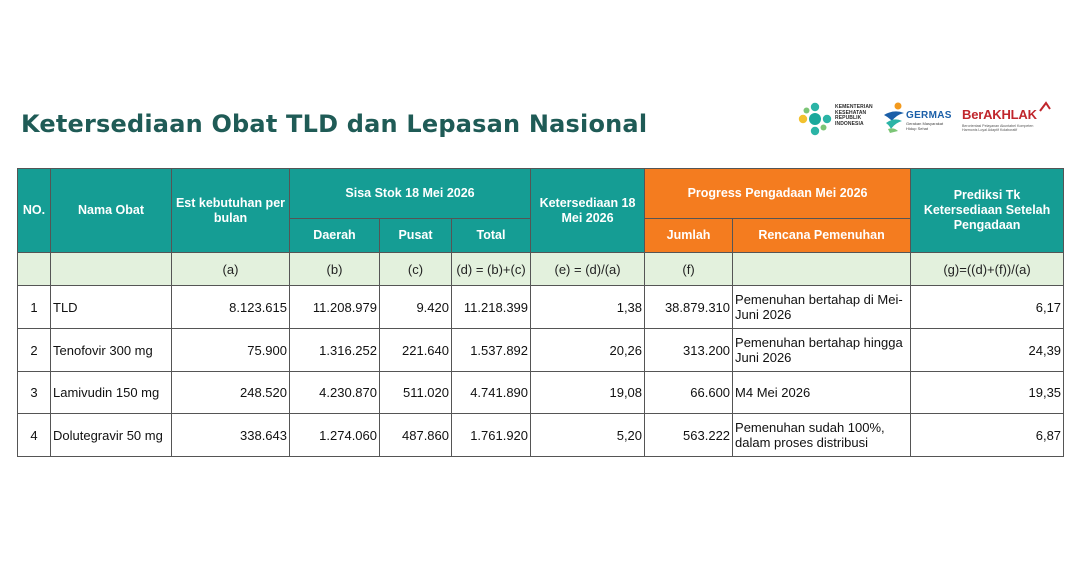  I want to click on germas-subtitle: Gerakan Masyarakat Hidup Sehat, so click(925, 126).